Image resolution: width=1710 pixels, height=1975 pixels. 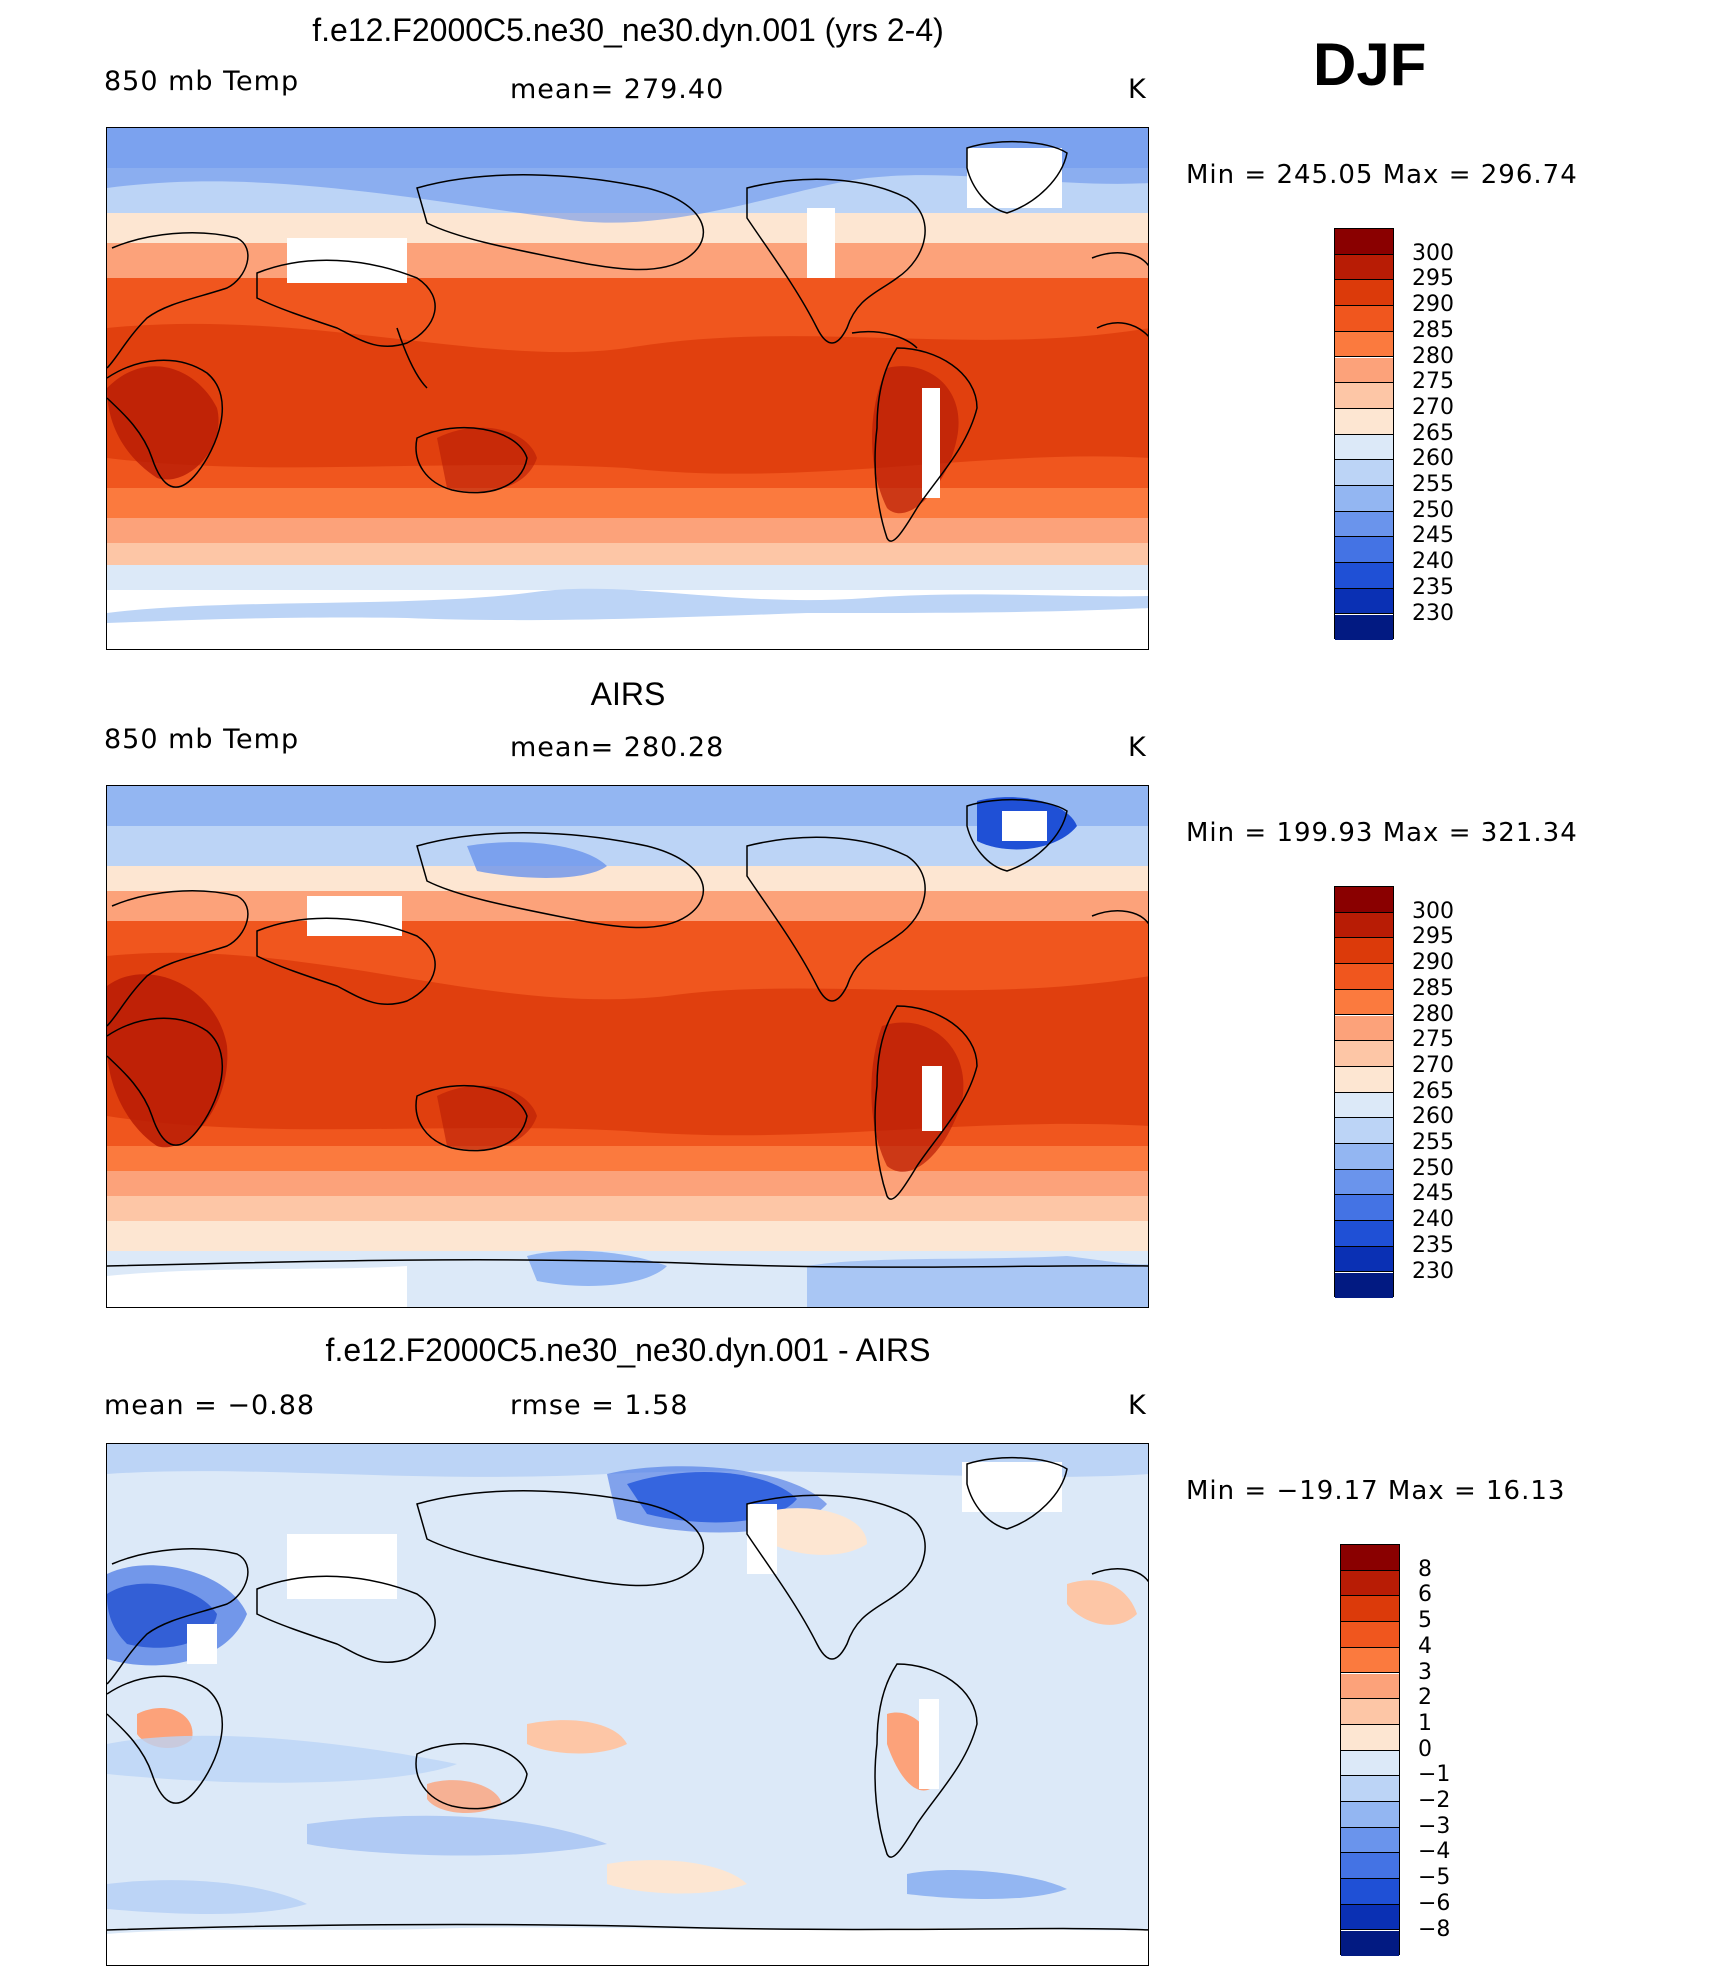 I want to click on panel-3-minmax: Min = −19.17 Max = 16.13, so click(x=1376, y=1491).